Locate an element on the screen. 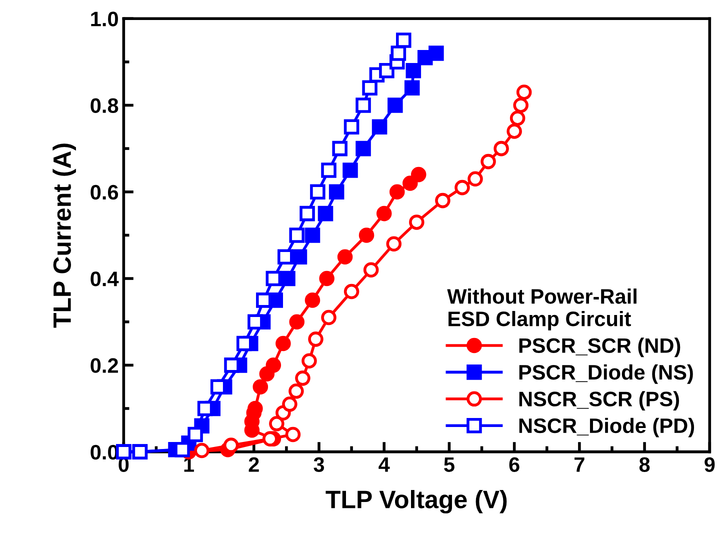 The width and height of the screenshot is (719, 547). x-tick-label: 8 is located at coordinates (644, 464).